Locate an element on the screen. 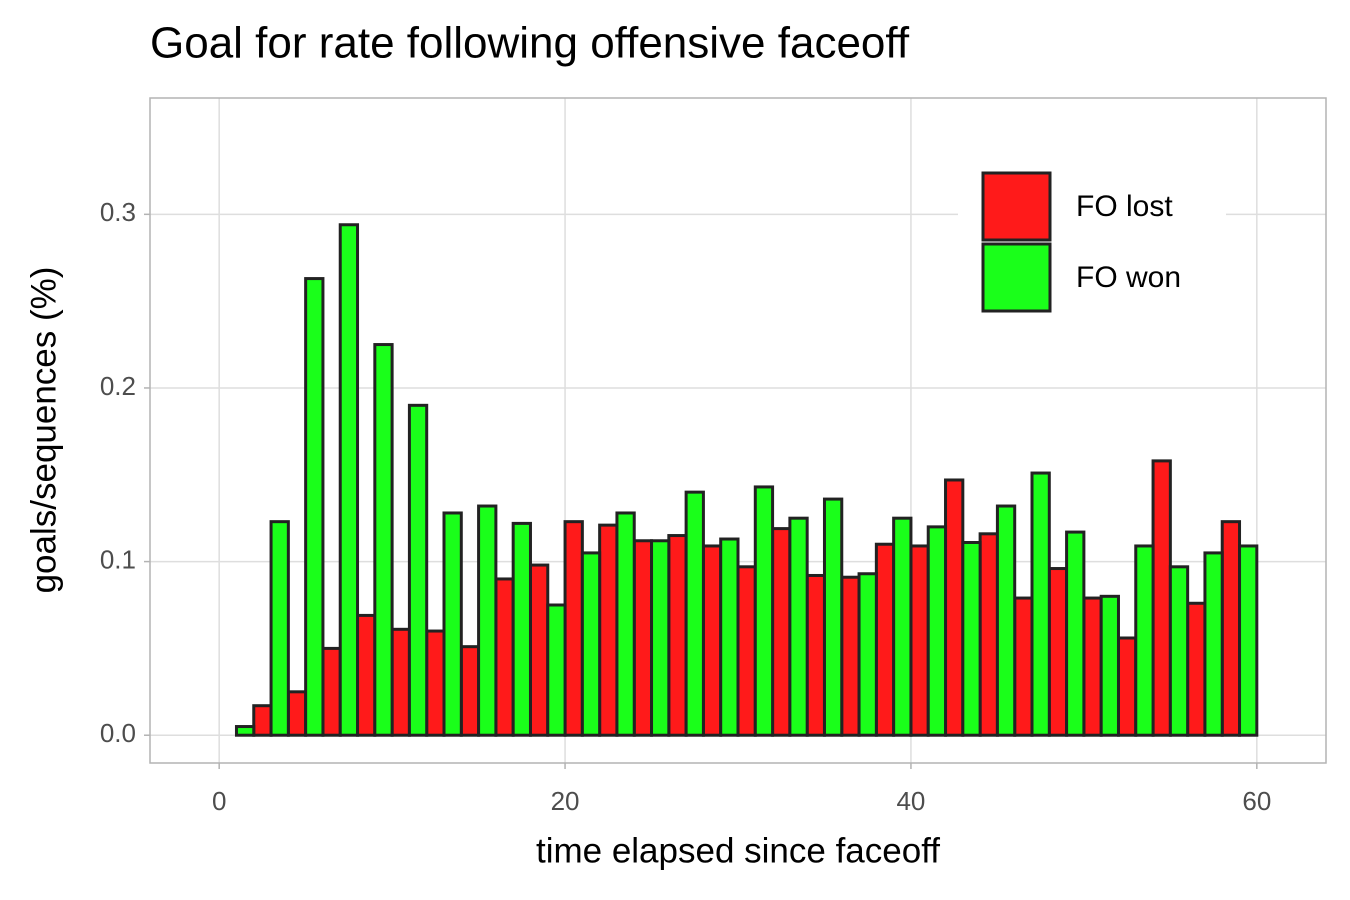 The height and width of the screenshot is (900, 1350). legend-label: FO won is located at coordinates (1128, 277).